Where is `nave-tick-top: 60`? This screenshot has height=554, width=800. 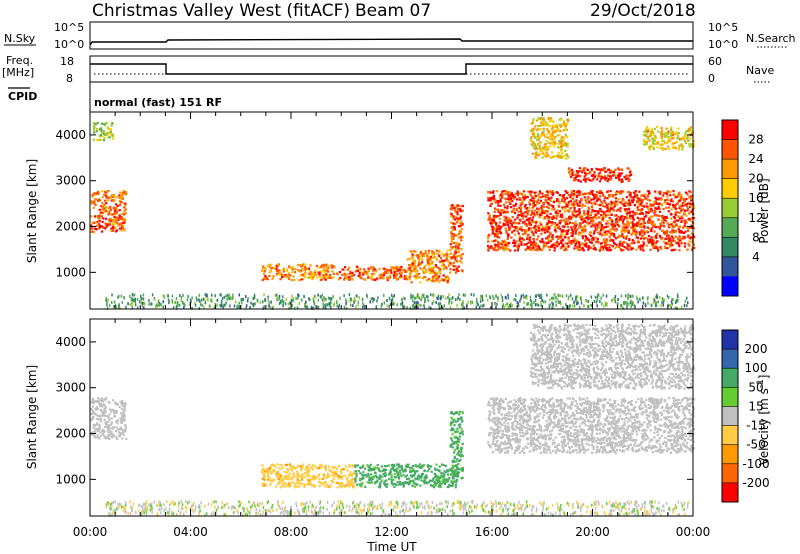 nave-tick-top: 60 is located at coordinates (715, 61).